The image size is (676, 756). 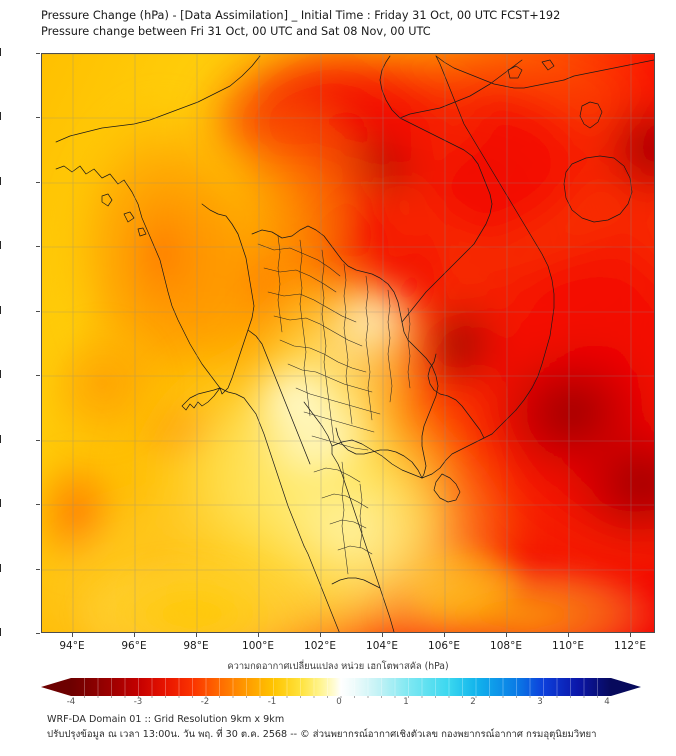 What do you see at coordinates (1, 440) in the screenshot?
I see `ytick-10N: 10°N` at bounding box center [1, 440].